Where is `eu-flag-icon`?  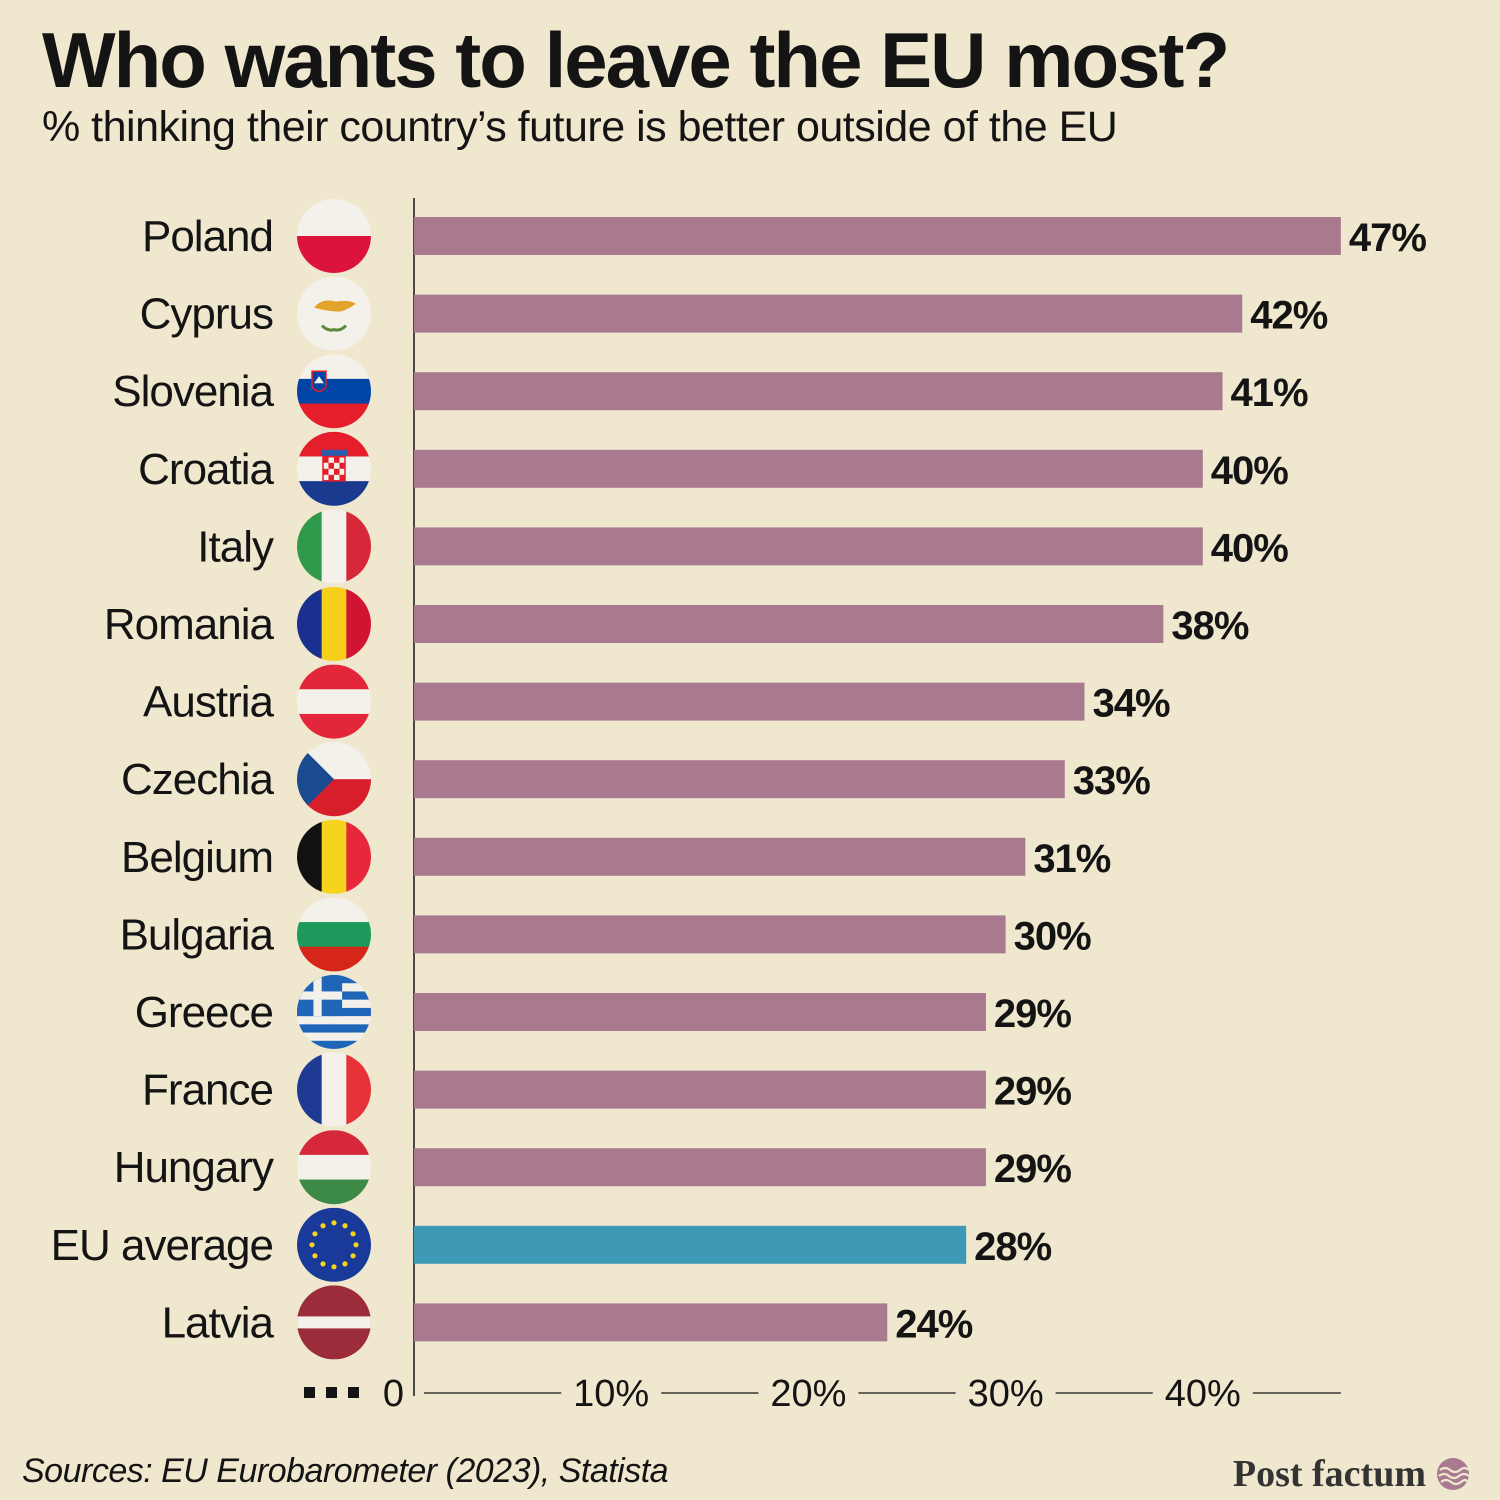 eu-flag-icon is located at coordinates (334, 1244).